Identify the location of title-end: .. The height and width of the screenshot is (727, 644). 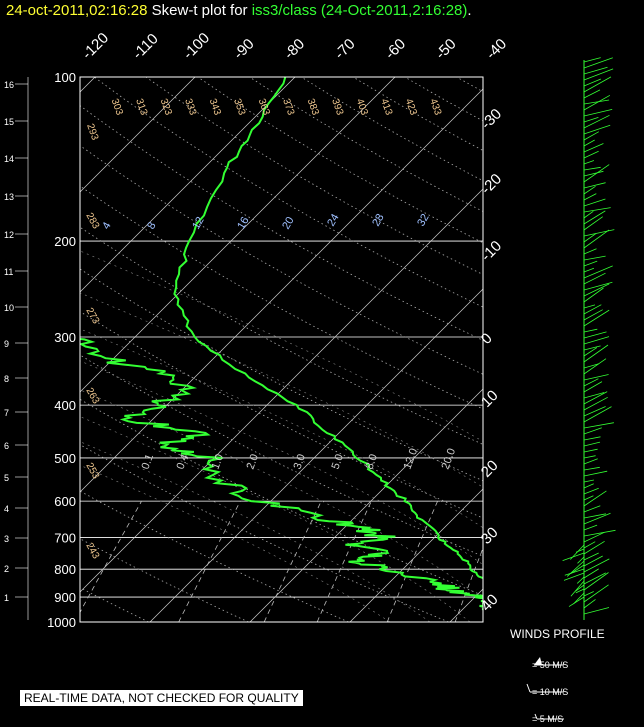
(469, 10).